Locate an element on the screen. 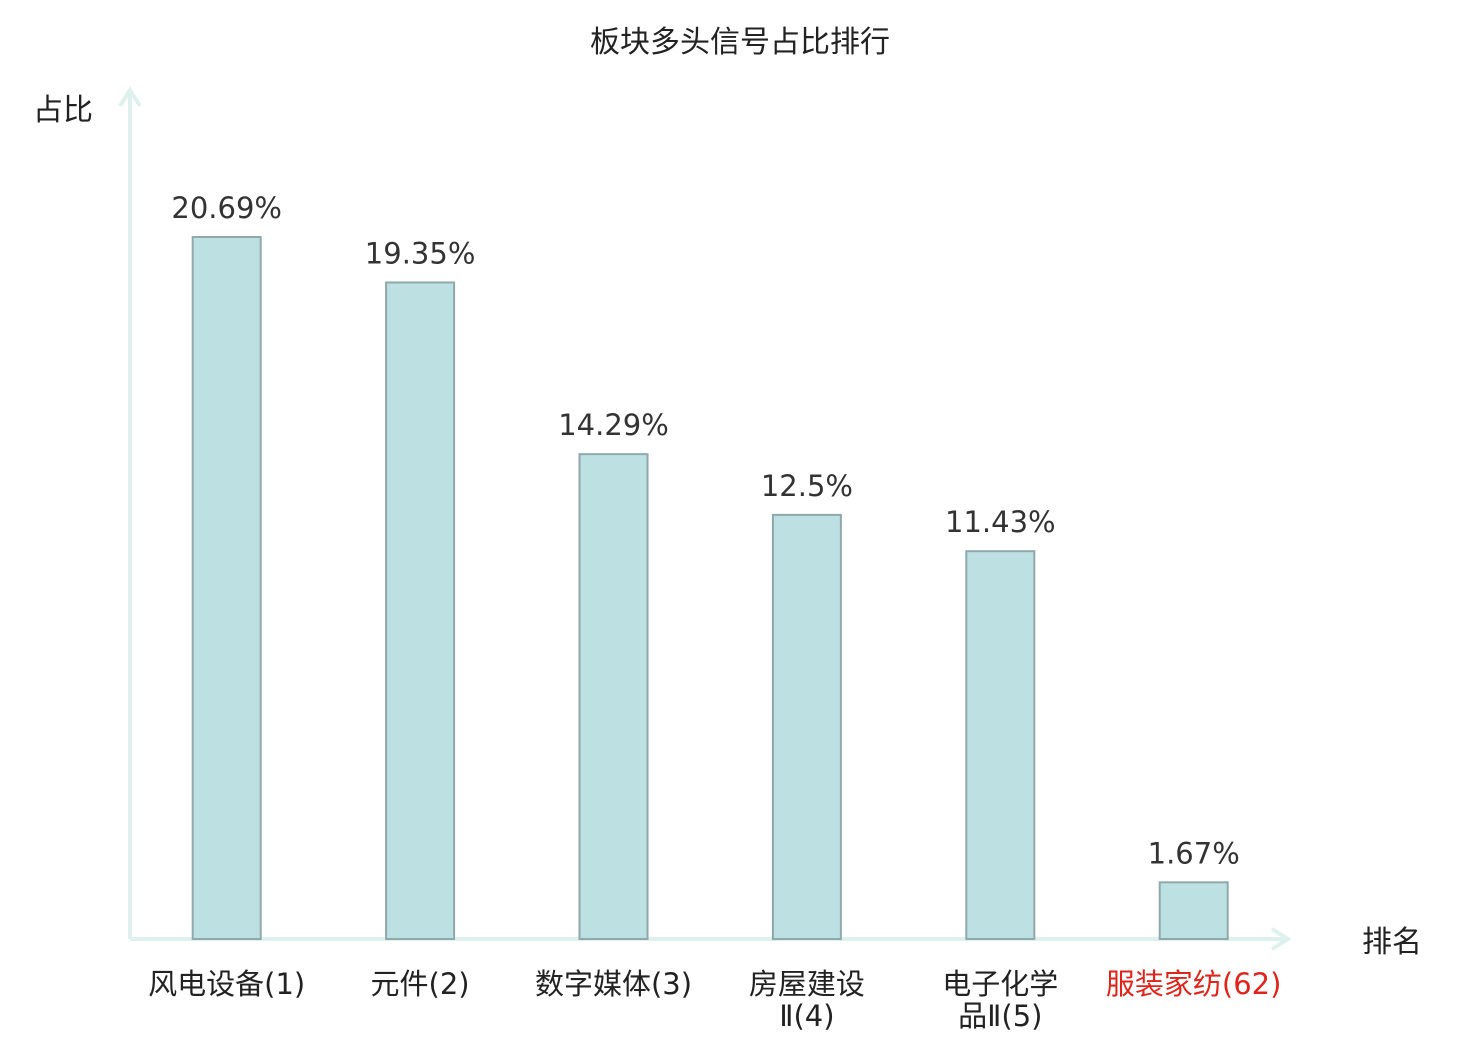  y-axis-arrow is located at coordinates (130, 97).